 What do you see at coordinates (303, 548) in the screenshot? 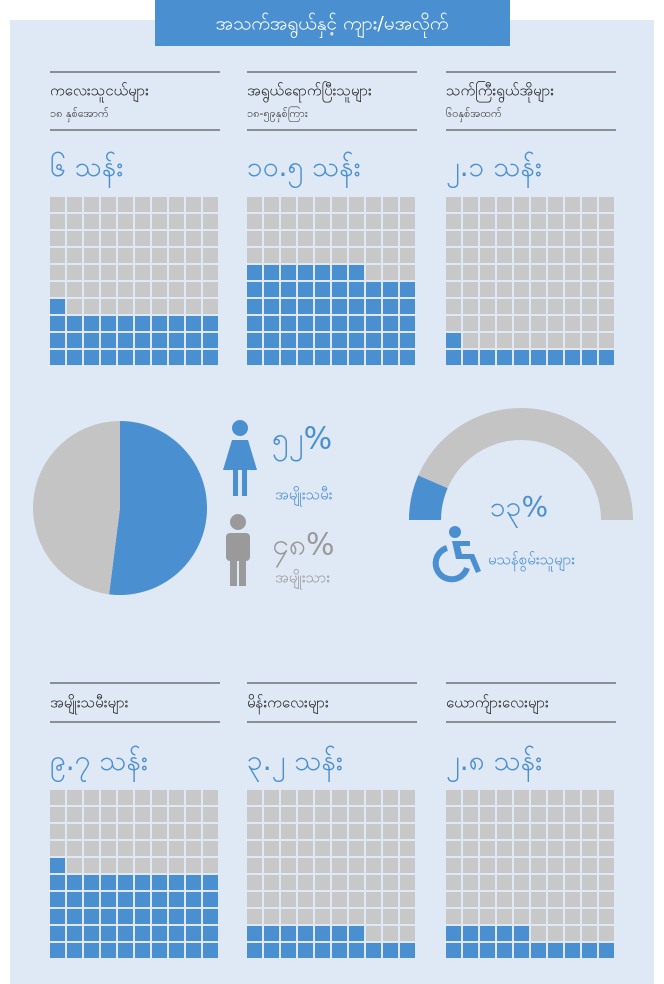
I see `pie-value-label: ၄၈%` at bounding box center [303, 548].